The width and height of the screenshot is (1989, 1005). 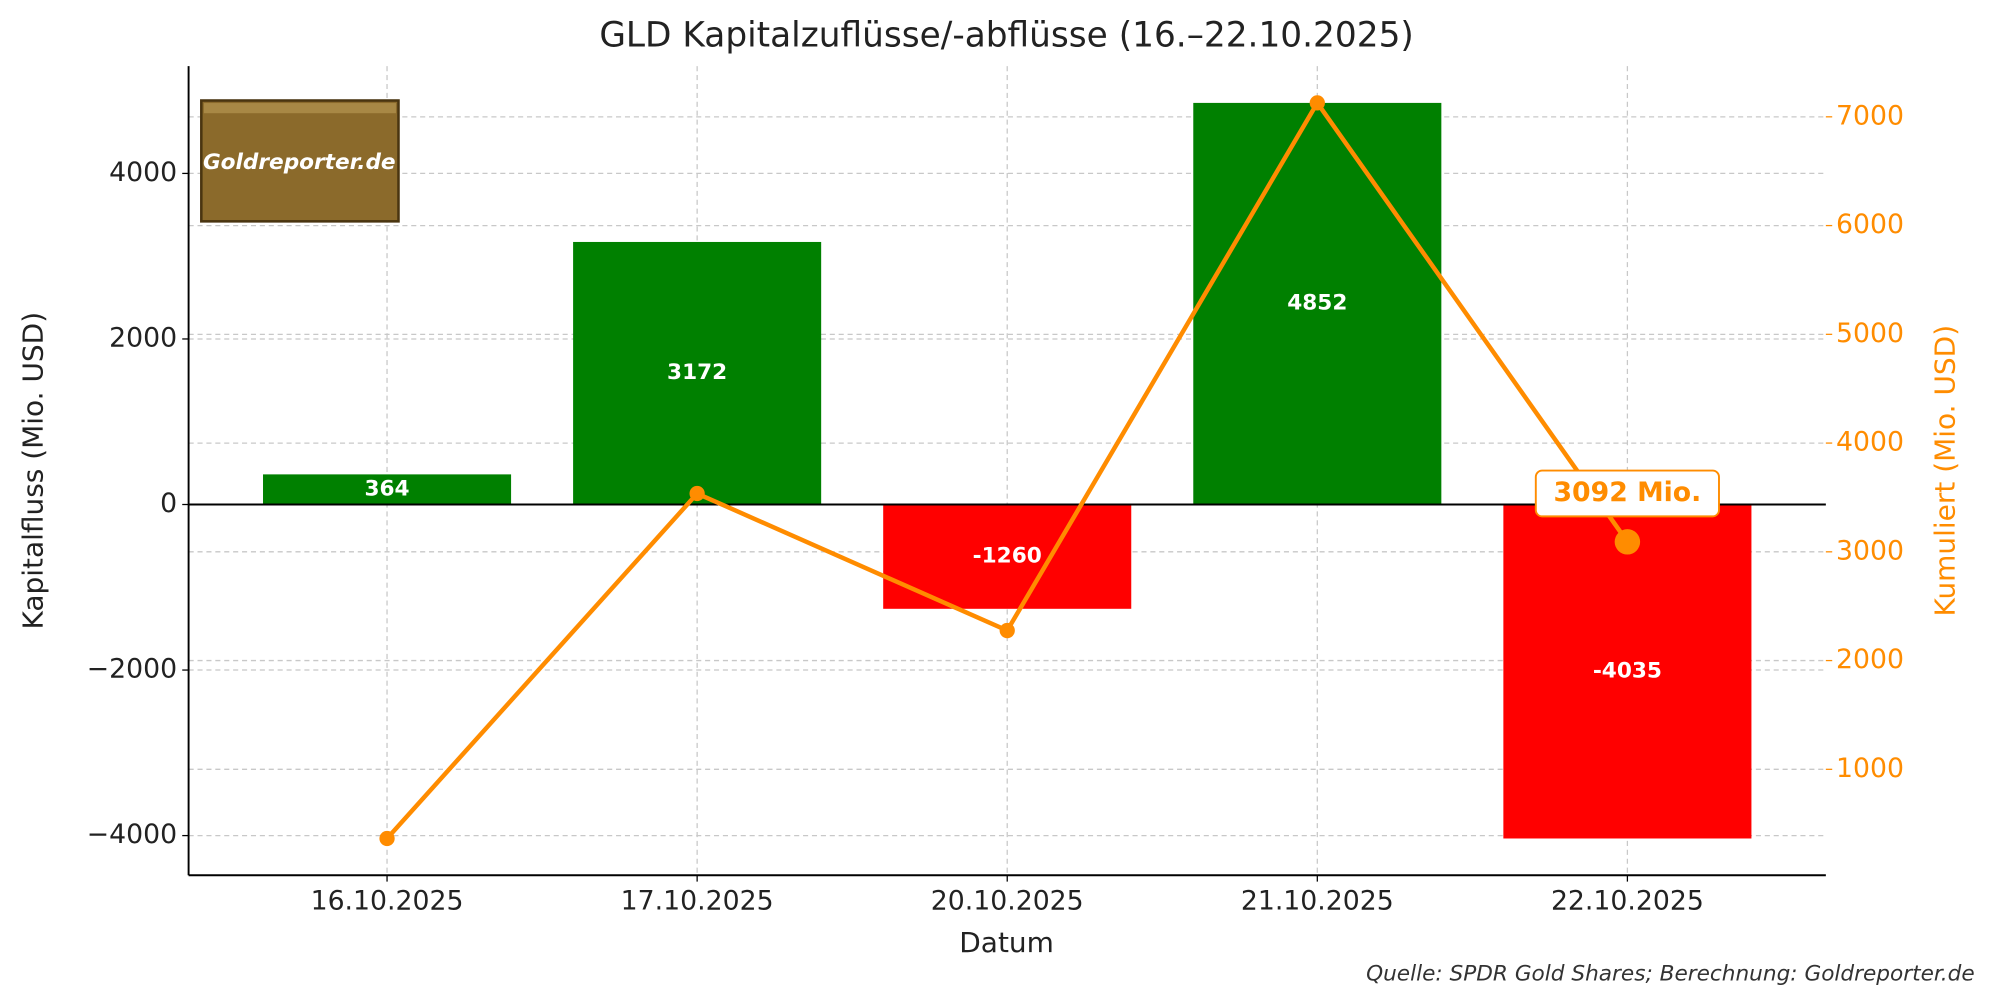 What do you see at coordinates (1870, 333) in the screenshot?
I see `y2-tick-label: 5000` at bounding box center [1870, 333].